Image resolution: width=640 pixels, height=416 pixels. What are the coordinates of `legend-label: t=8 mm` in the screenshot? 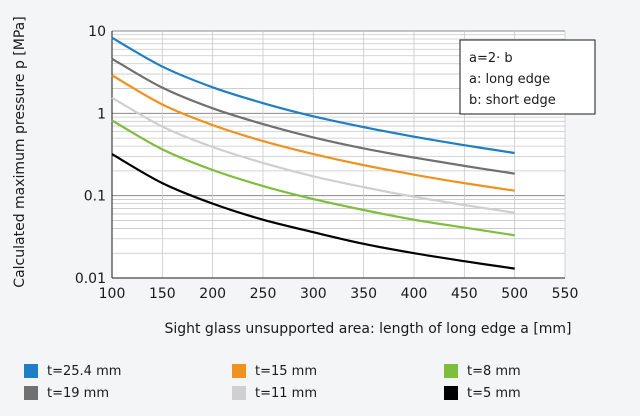 It's located at (494, 371).